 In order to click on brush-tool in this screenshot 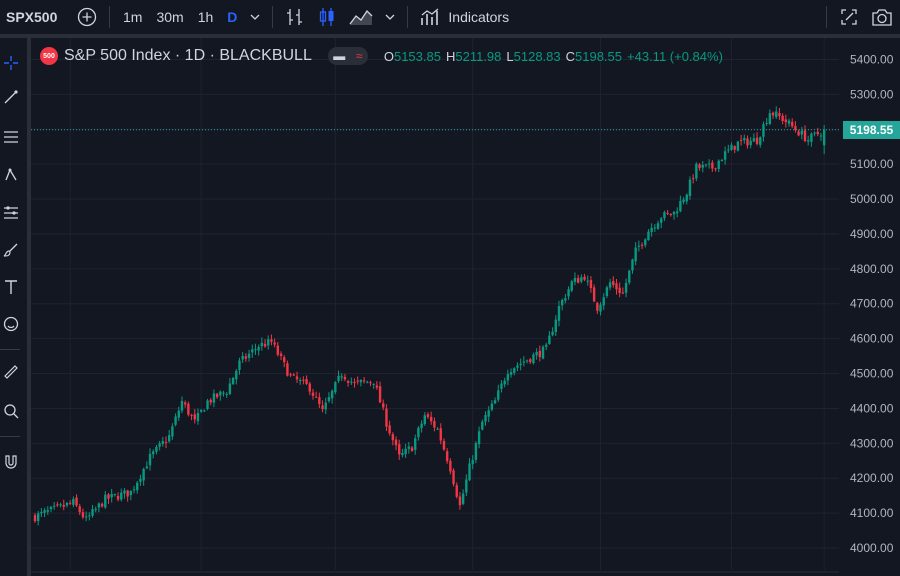, I will do `click(11, 250)`.